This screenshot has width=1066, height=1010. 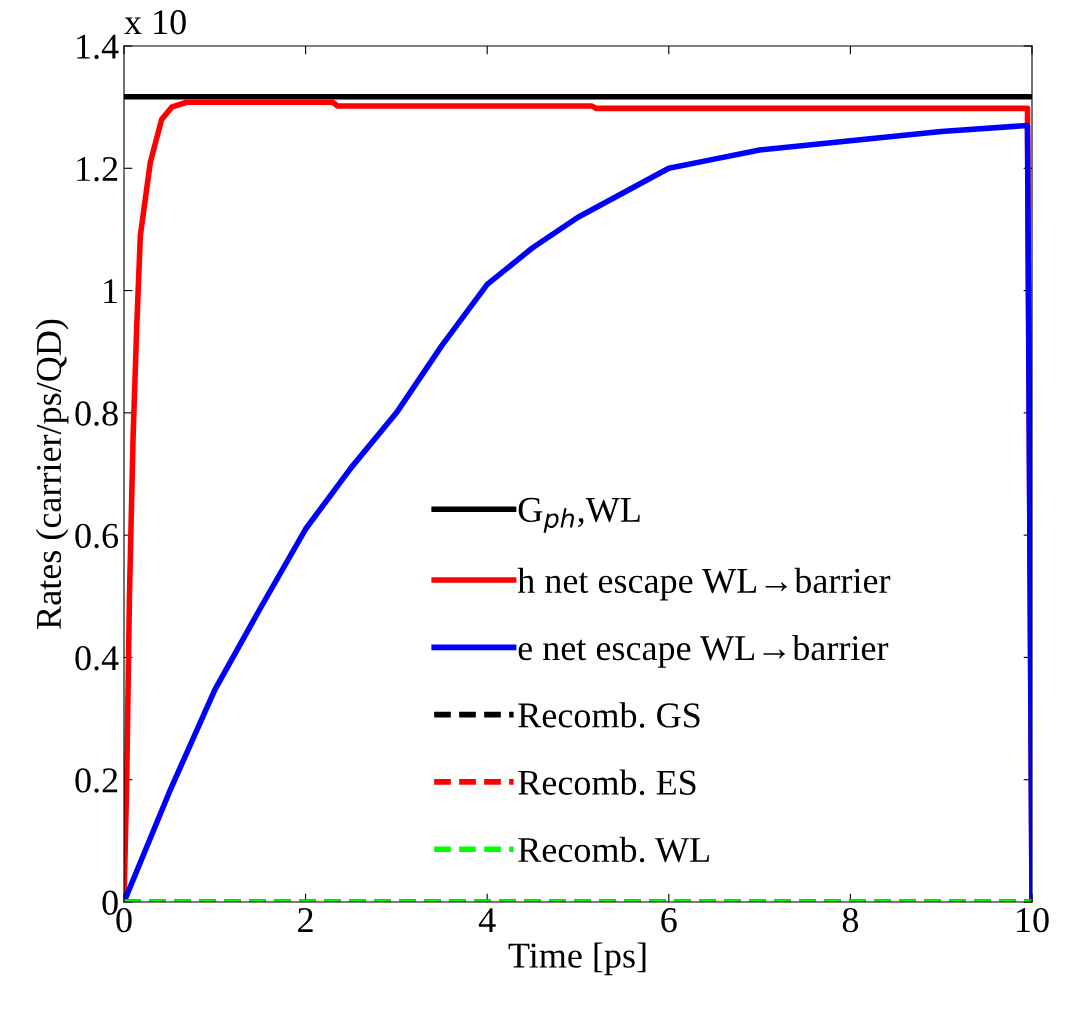 I want to click on legend-label: Recomb. GS, so click(x=609, y=715).